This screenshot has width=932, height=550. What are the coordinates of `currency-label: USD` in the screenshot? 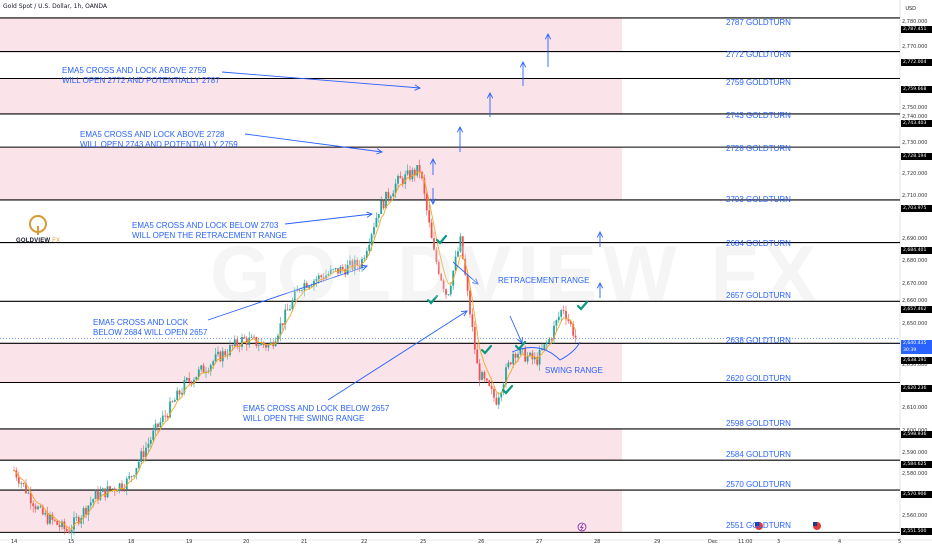 It's located at (910, 9).